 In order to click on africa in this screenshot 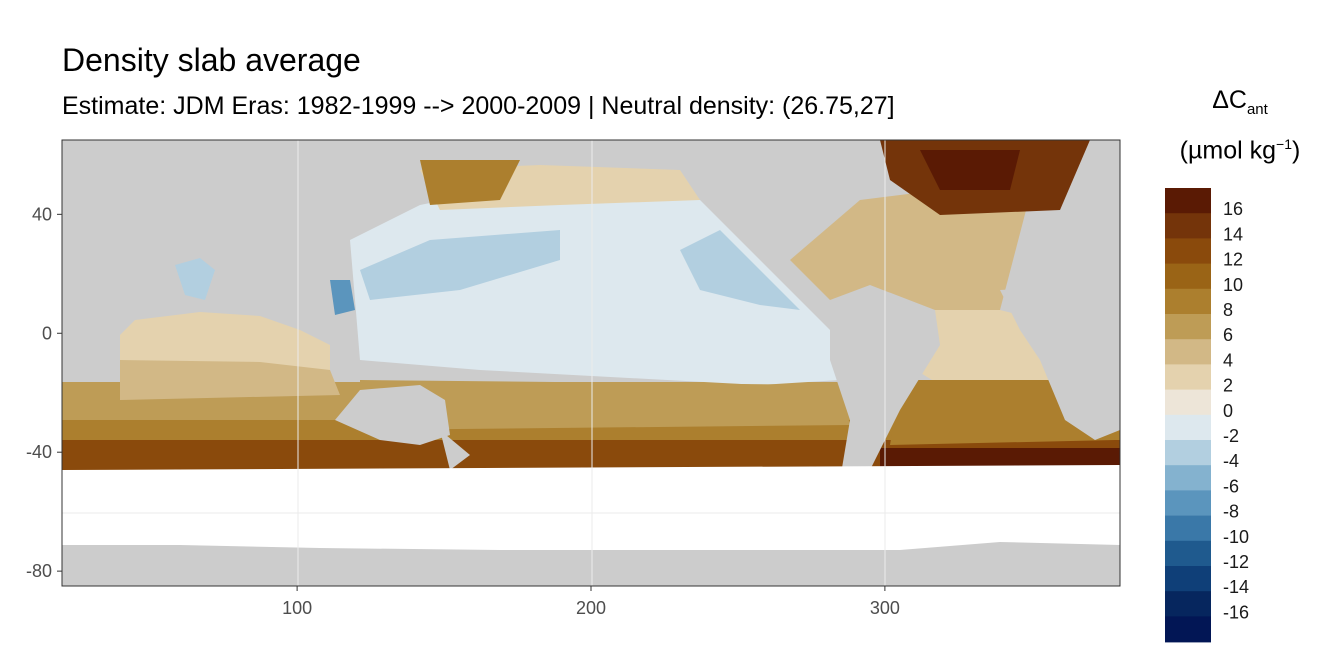, I will do `click(1060, 362)`.